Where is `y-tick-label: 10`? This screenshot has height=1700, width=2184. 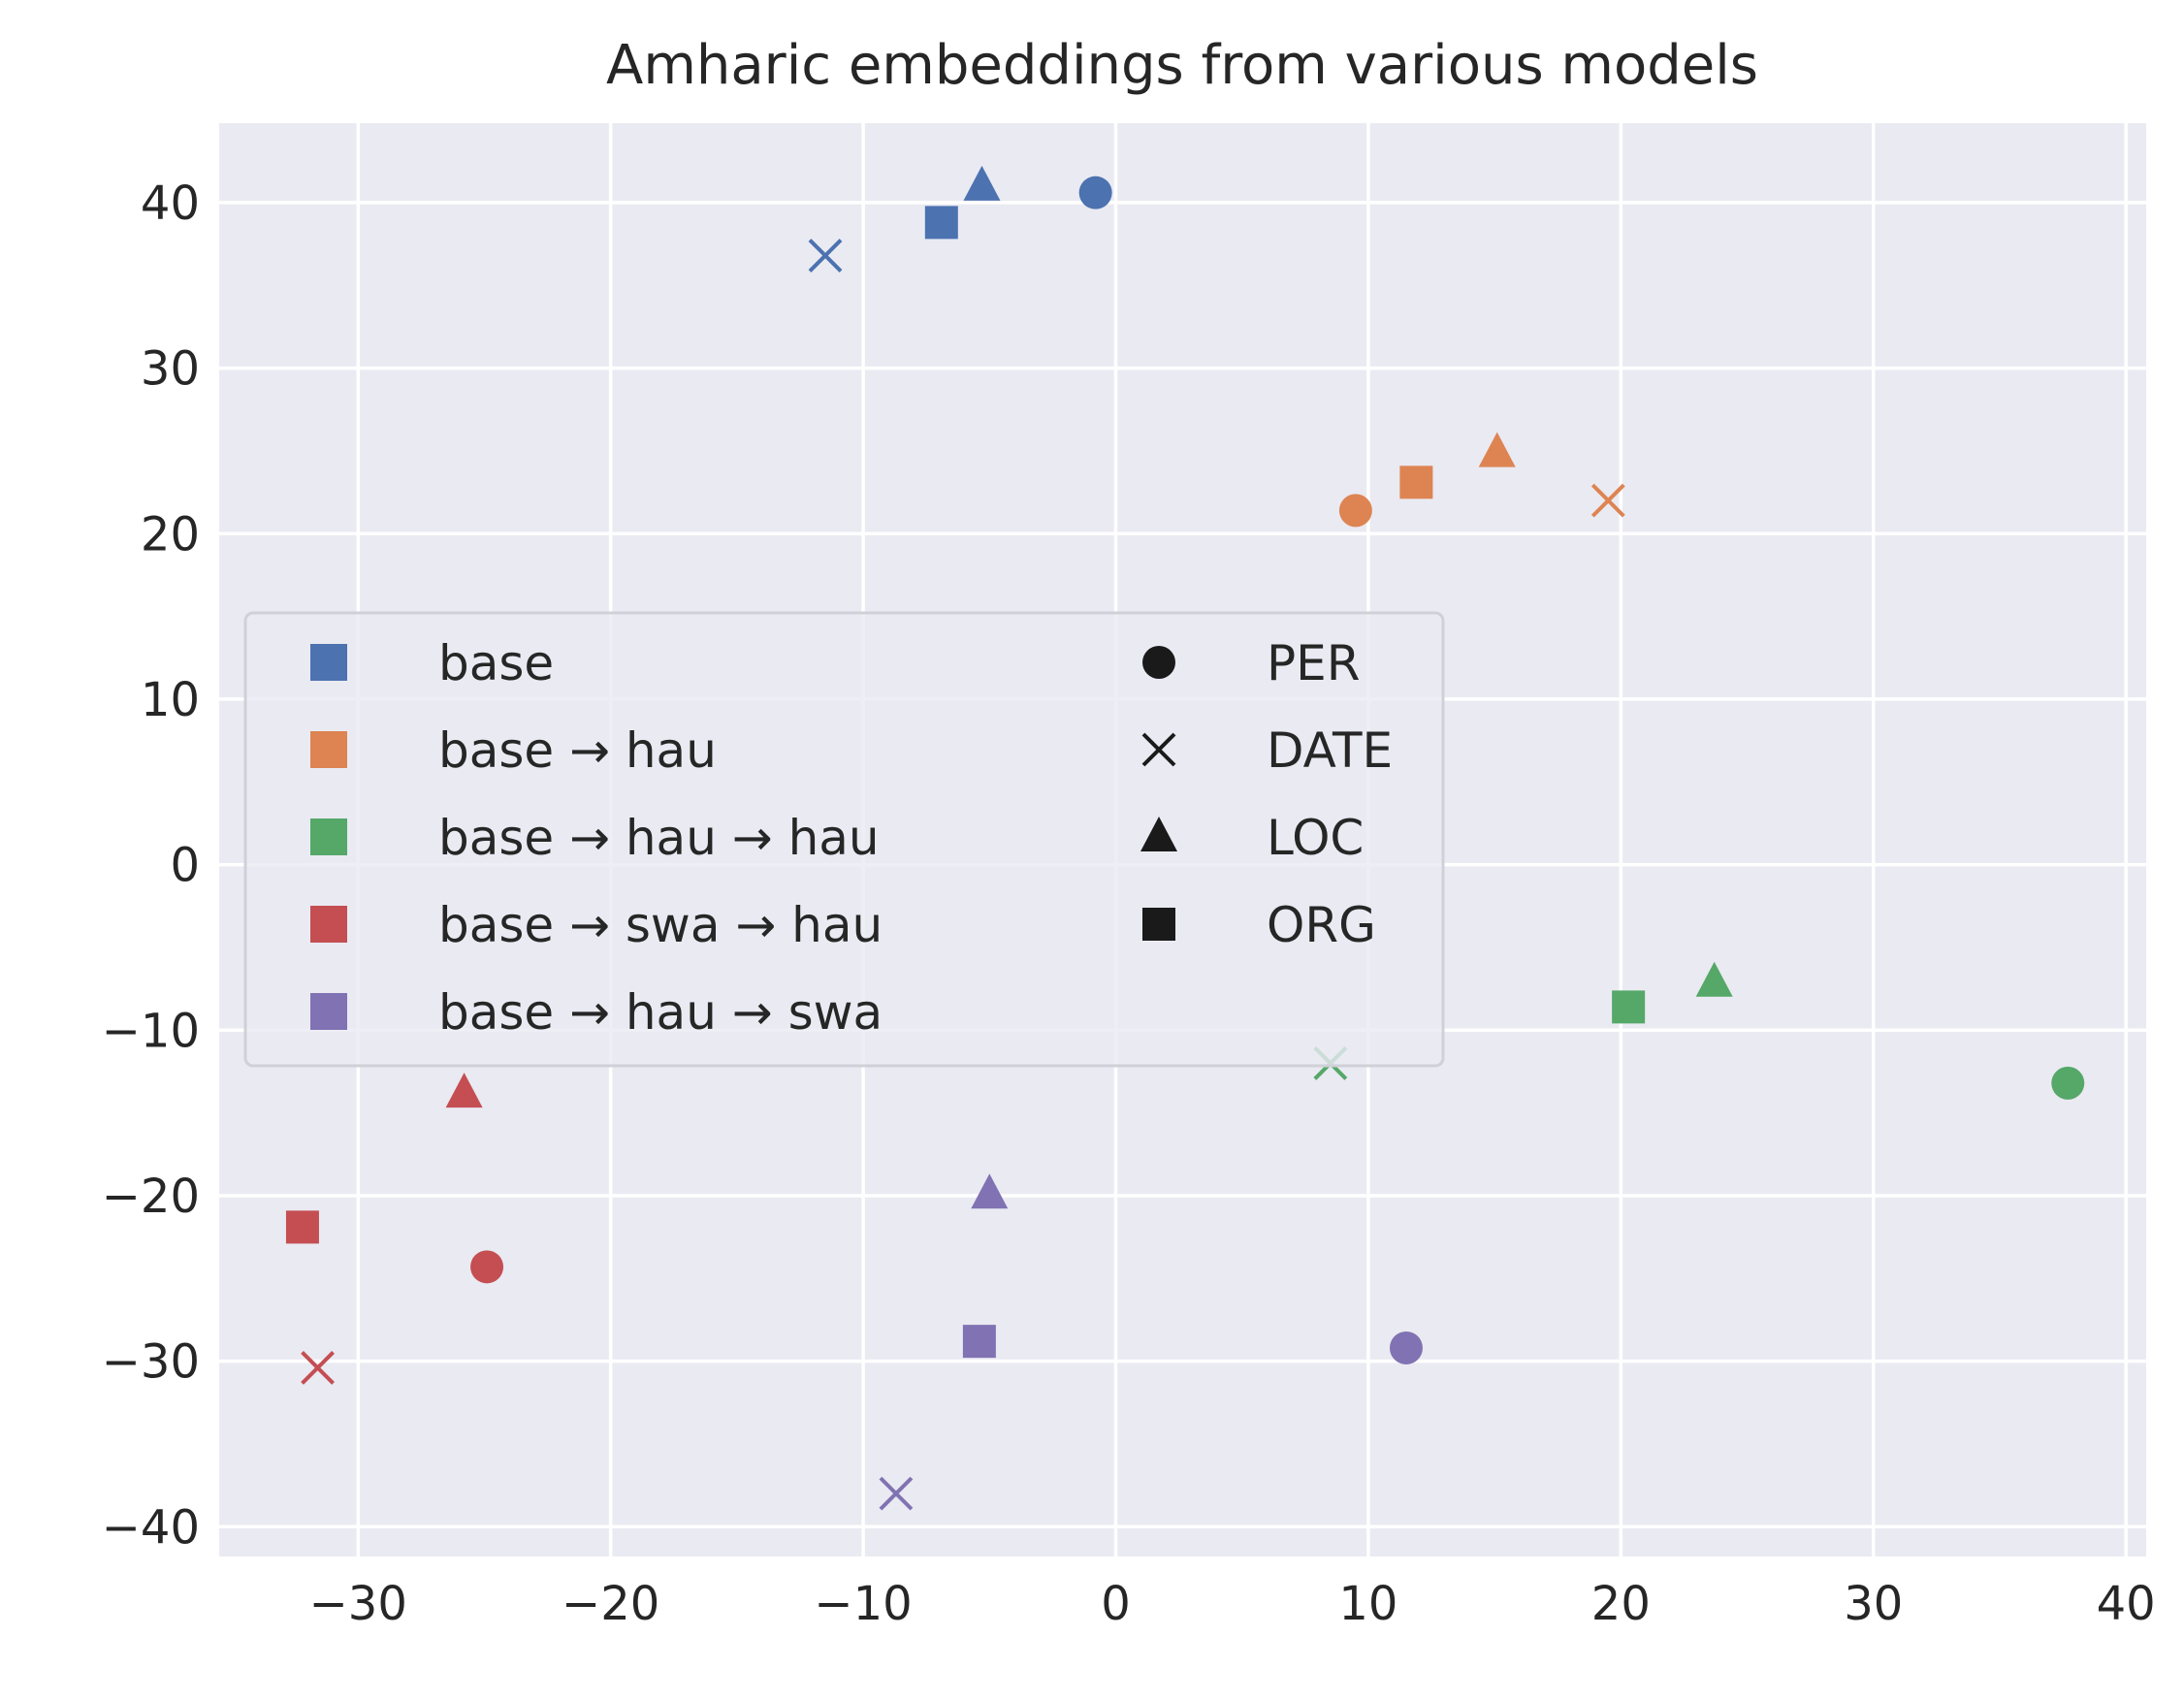
y-tick-label: 10 is located at coordinates (170, 700).